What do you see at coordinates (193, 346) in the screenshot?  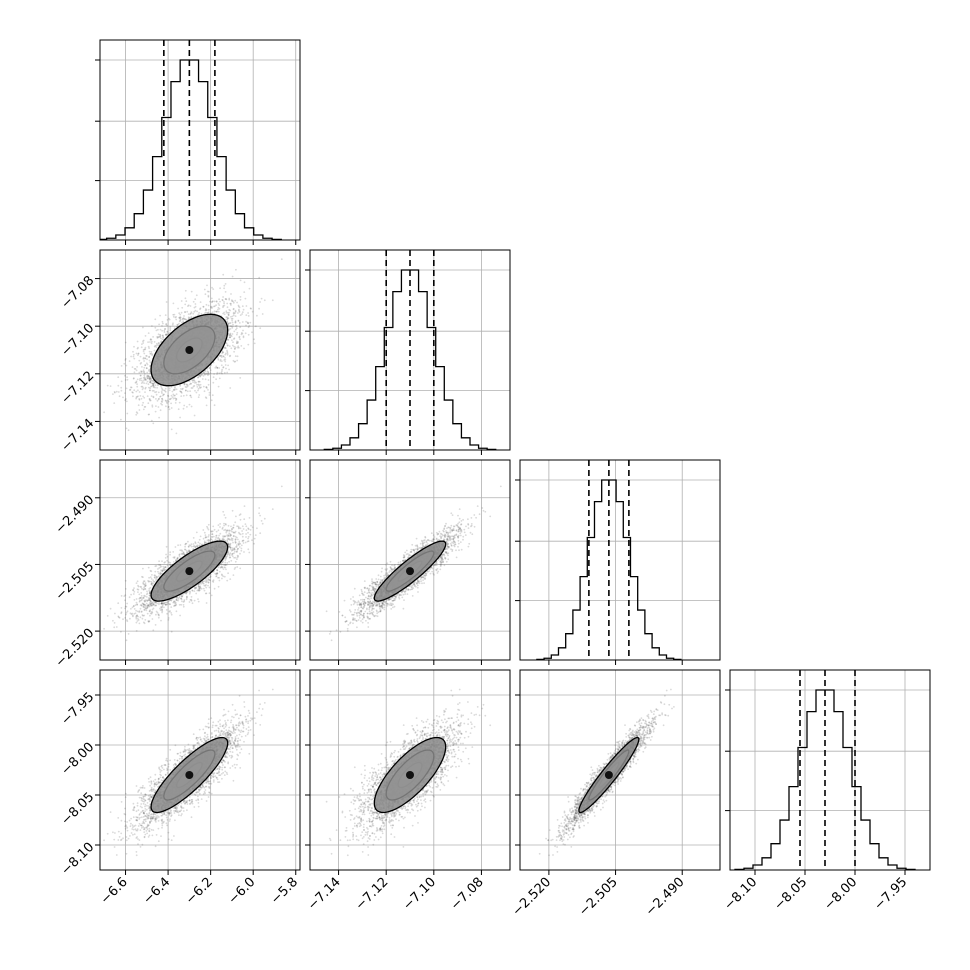 I see `scatter-layer` at bounding box center [193, 346].